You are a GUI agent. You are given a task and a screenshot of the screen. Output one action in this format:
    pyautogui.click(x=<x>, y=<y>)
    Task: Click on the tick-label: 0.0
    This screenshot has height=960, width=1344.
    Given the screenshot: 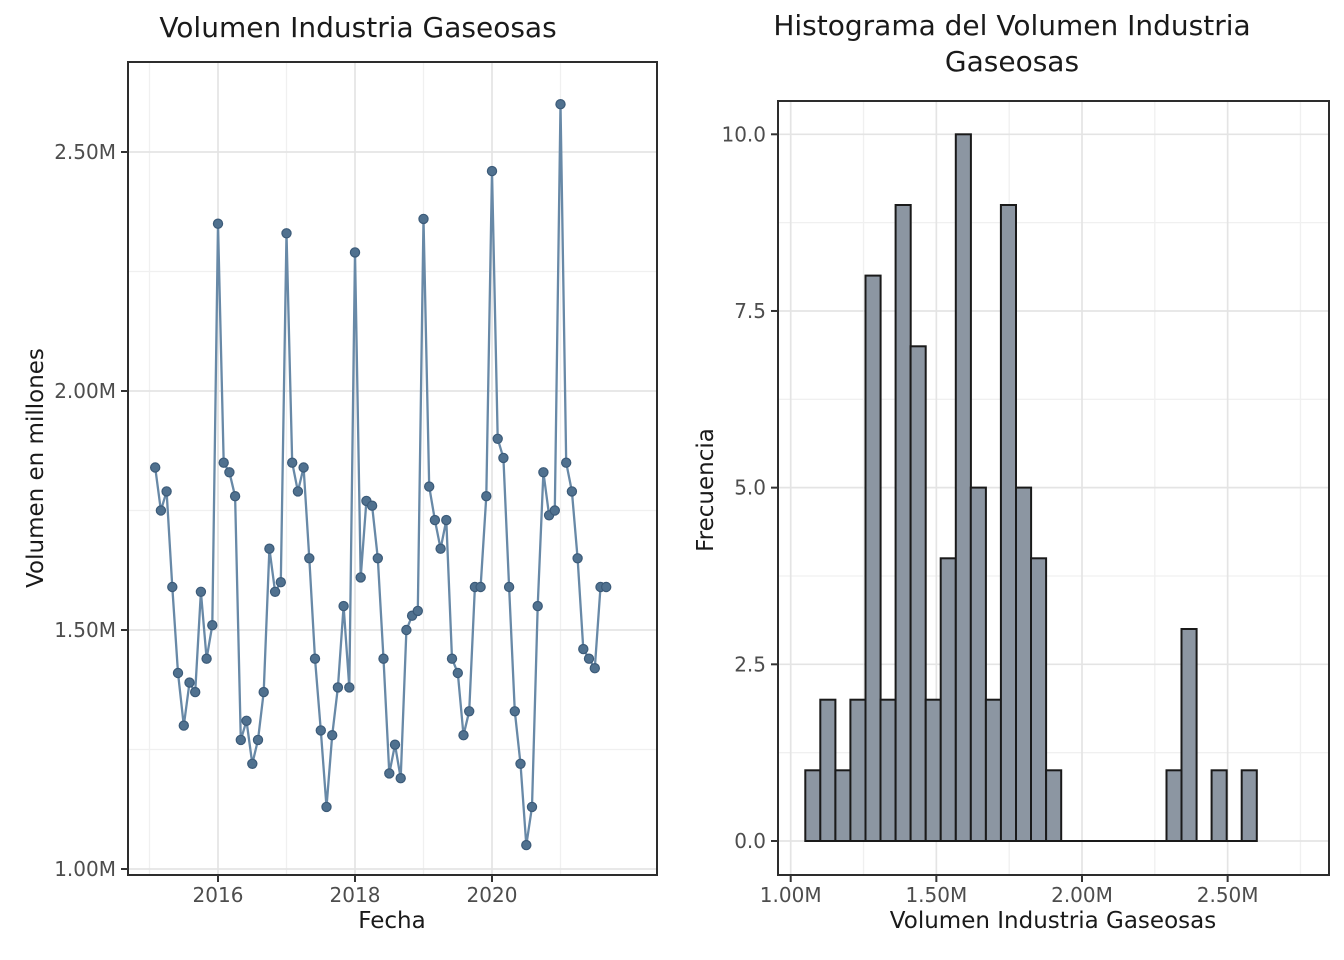 What is the action you would take?
    pyautogui.click(x=750, y=841)
    